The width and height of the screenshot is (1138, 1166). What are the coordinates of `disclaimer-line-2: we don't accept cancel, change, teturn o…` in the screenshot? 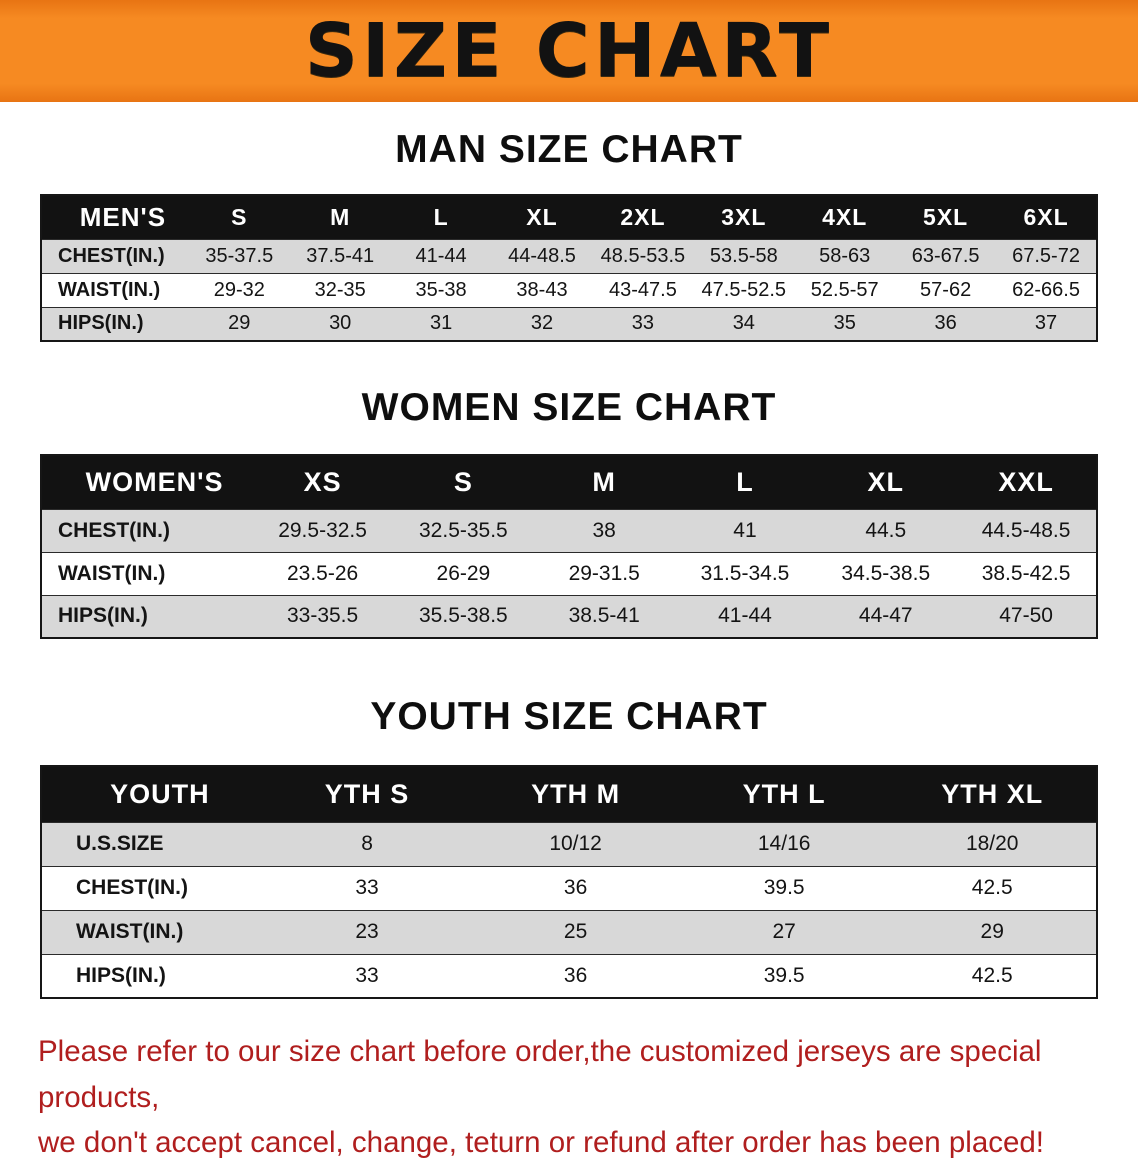 It's located at (541, 1143).